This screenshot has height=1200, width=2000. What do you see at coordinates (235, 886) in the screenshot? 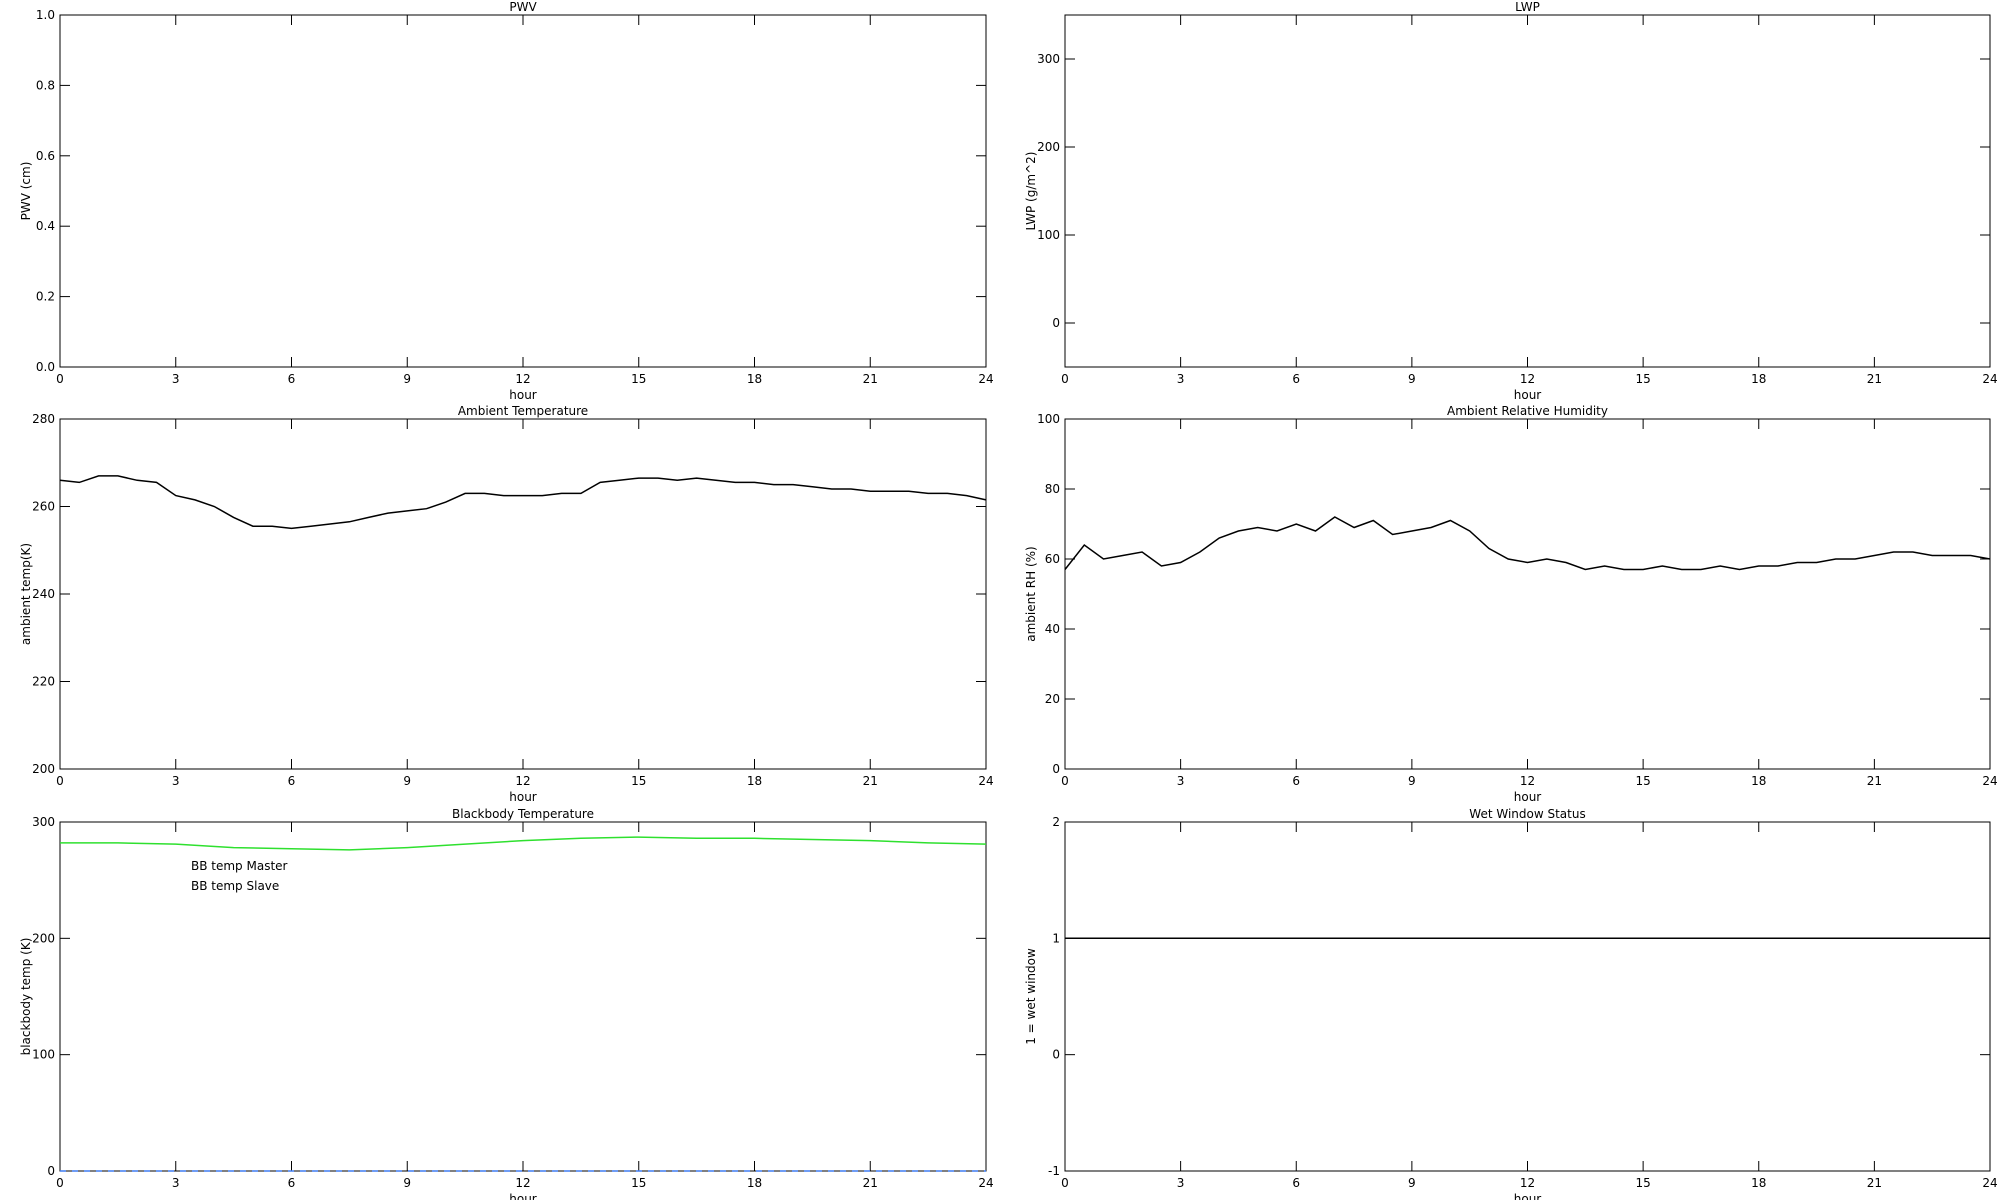
I see `legend-entry: BB temp Slave` at bounding box center [235, 886].